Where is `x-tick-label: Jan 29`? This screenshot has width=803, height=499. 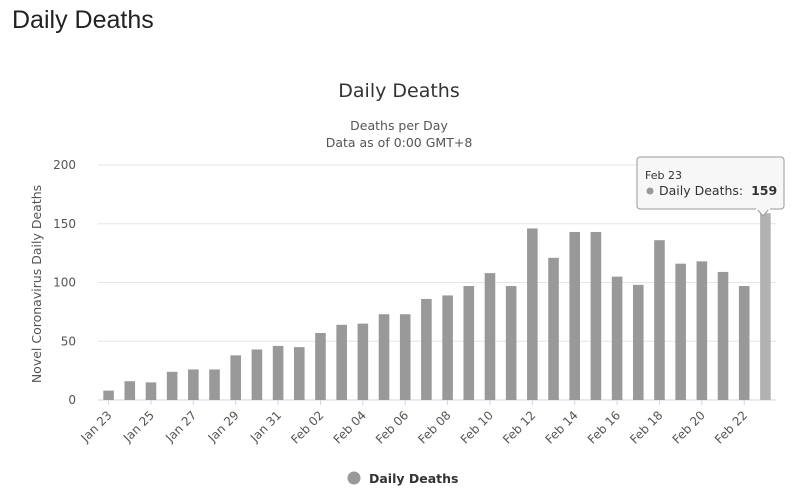 x-tick-label: Jan 29 is located at coordinates (223, 426).